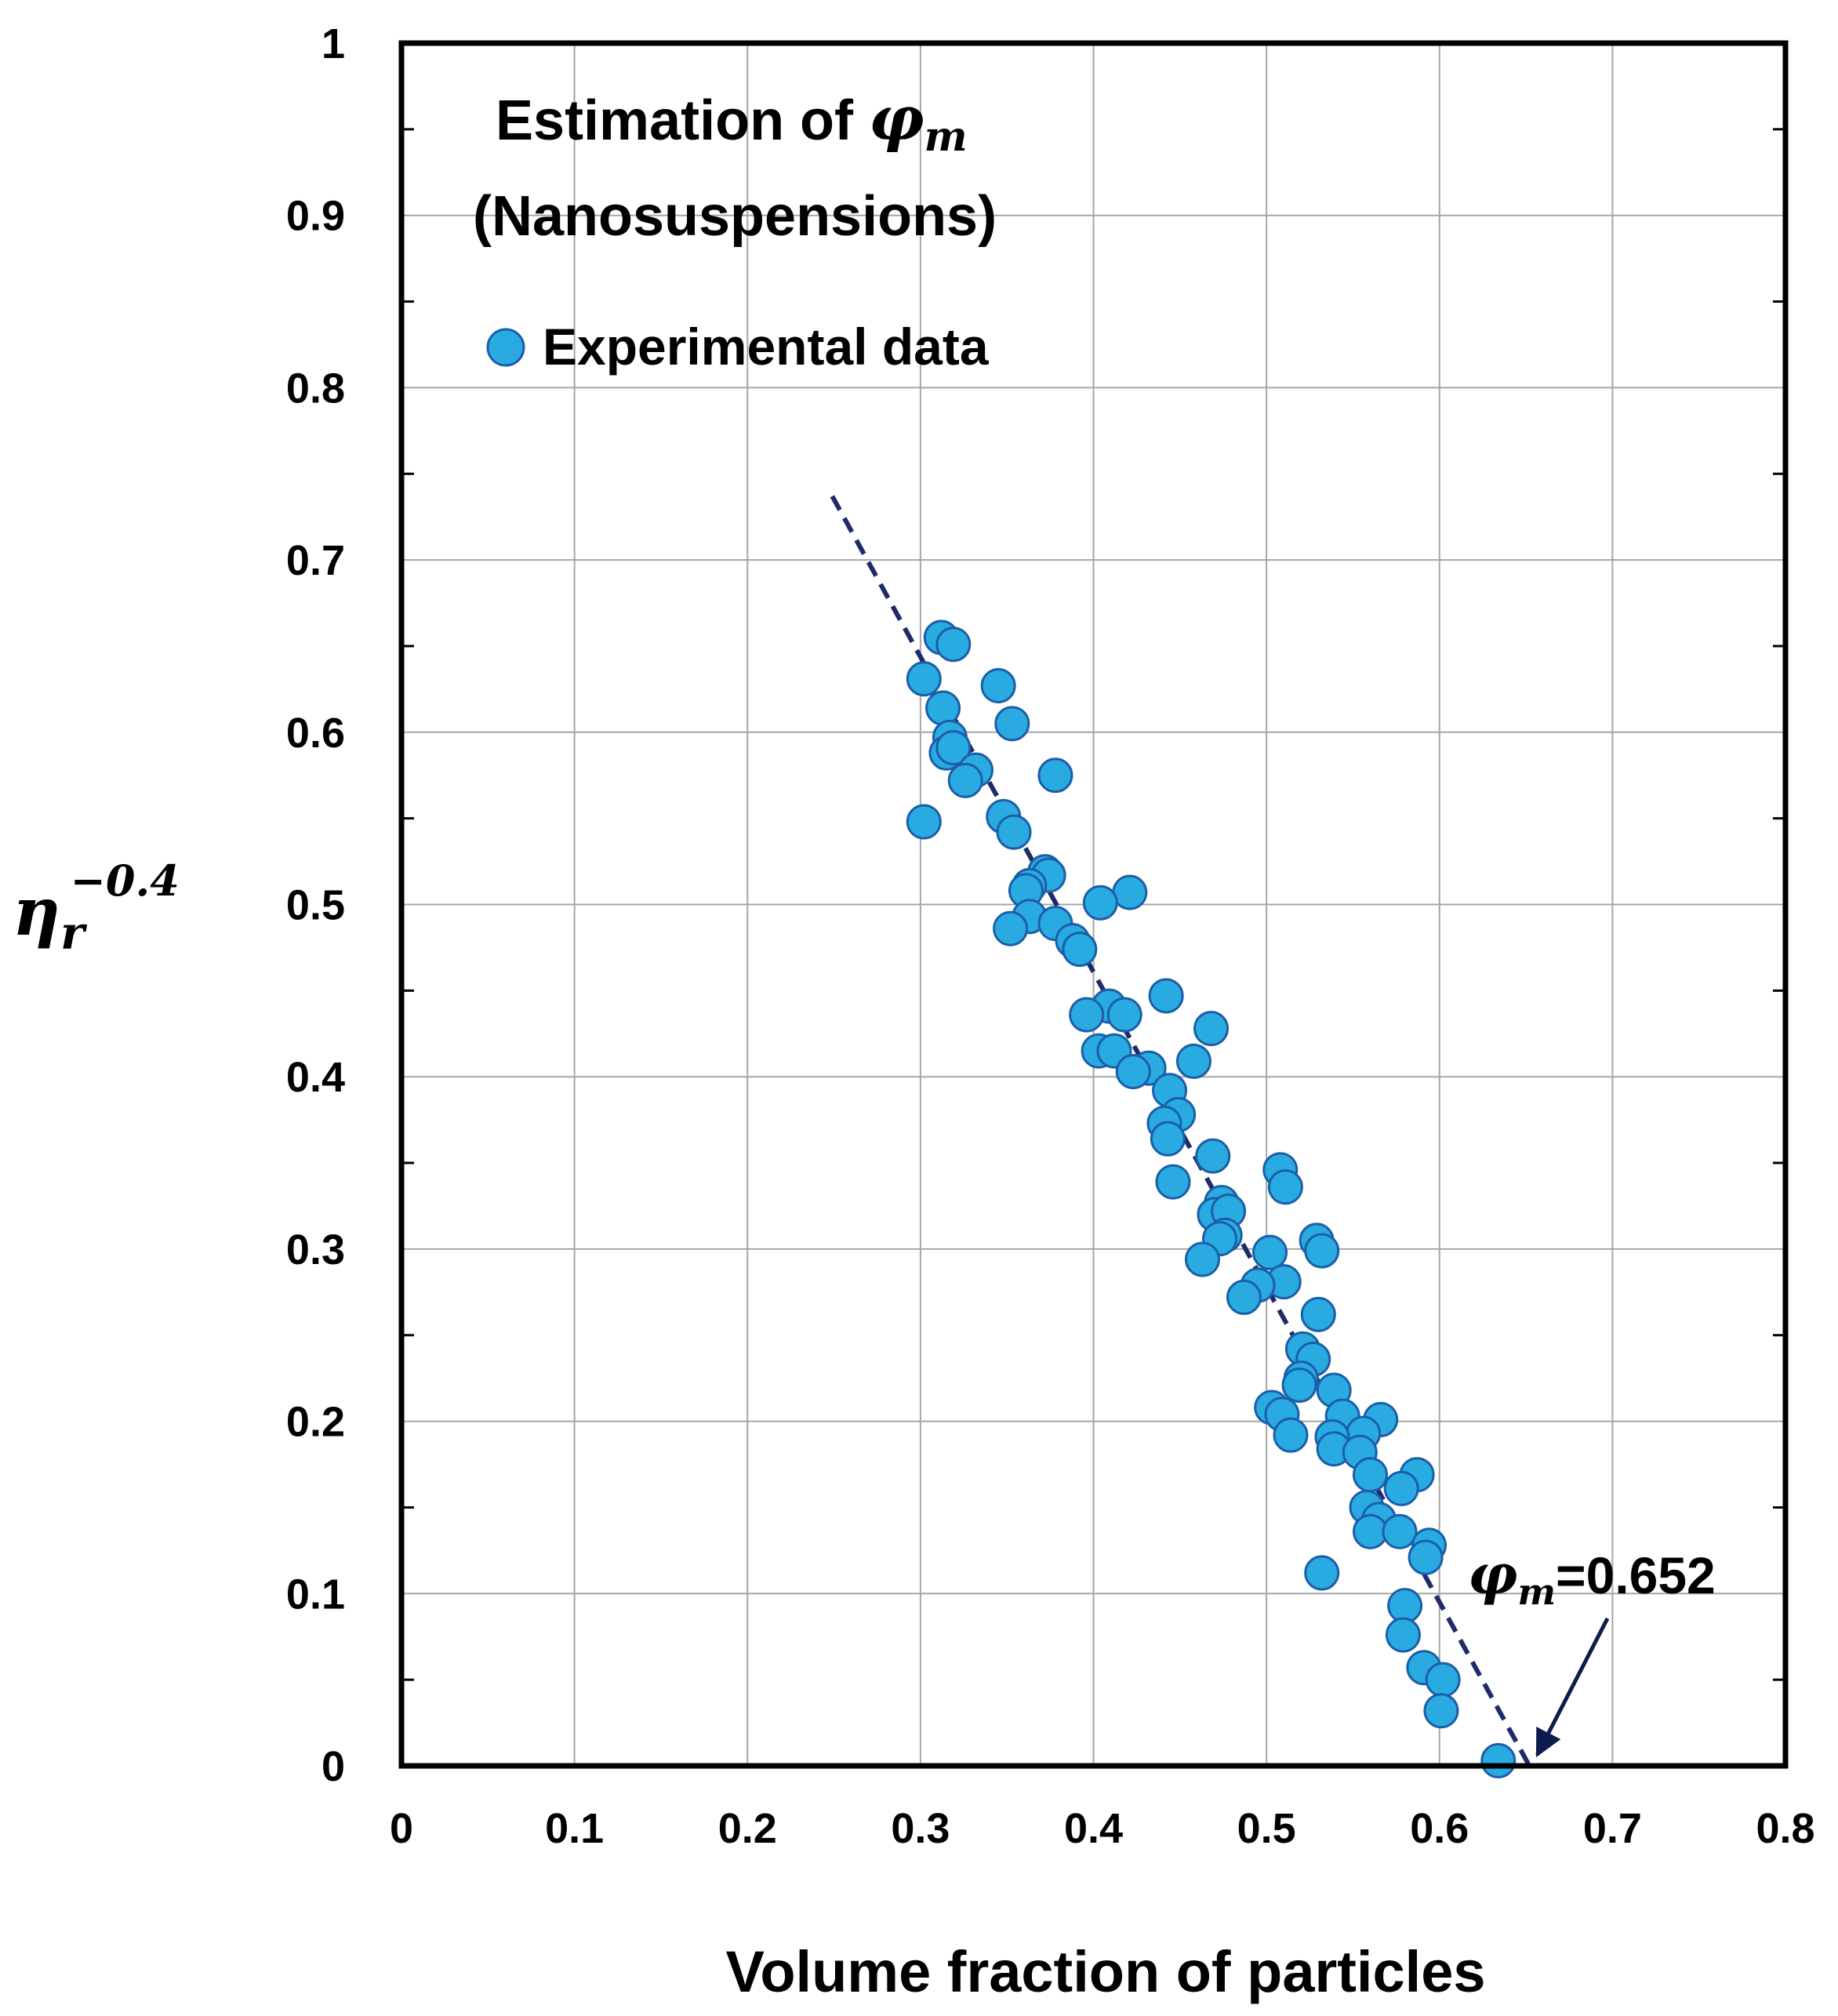  I want to click on chart-title: Estimation of φm, so click(732, 122).